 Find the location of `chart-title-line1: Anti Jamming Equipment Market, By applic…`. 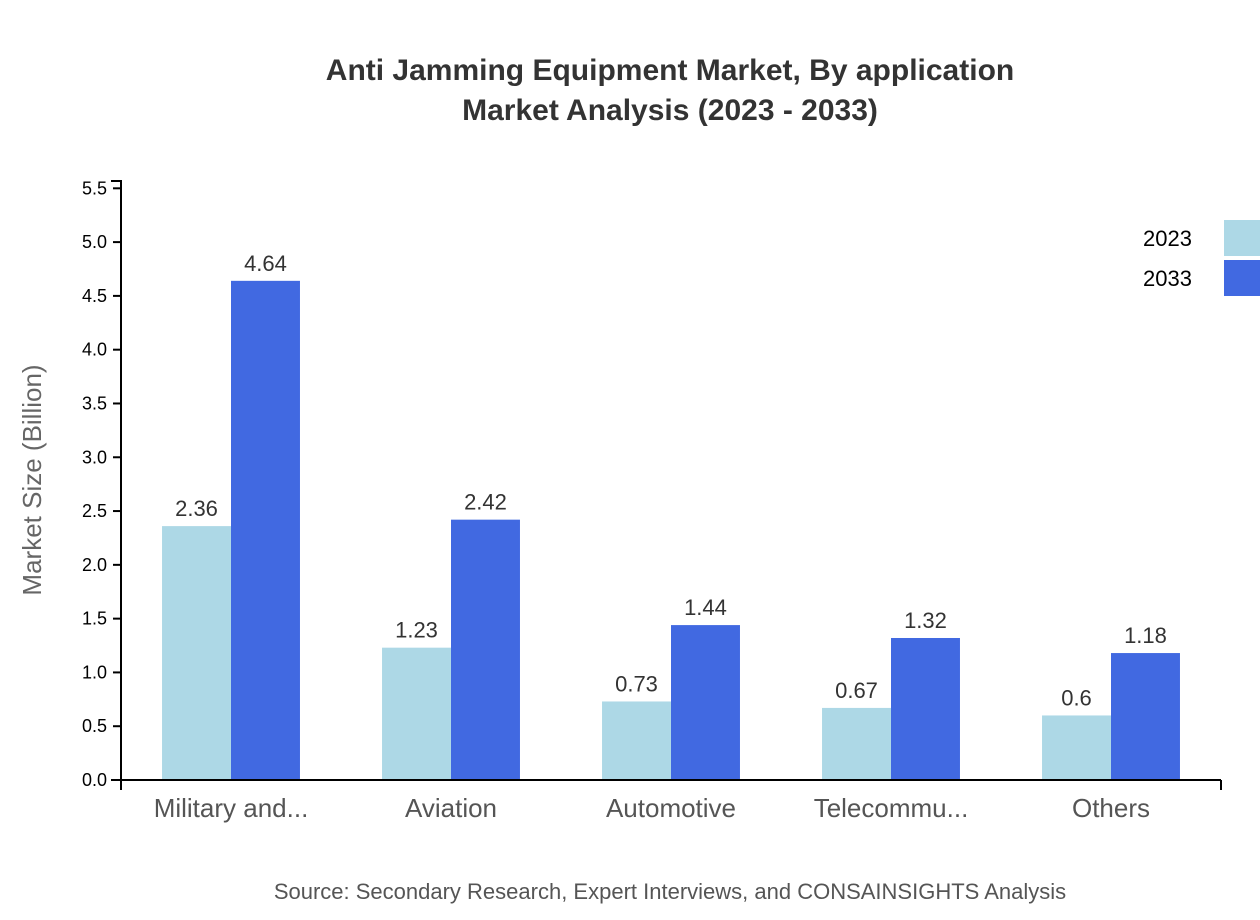

chart-title-line1: Anti Jamming Equipment Market, By applic… is located at coordinates (670, 70).